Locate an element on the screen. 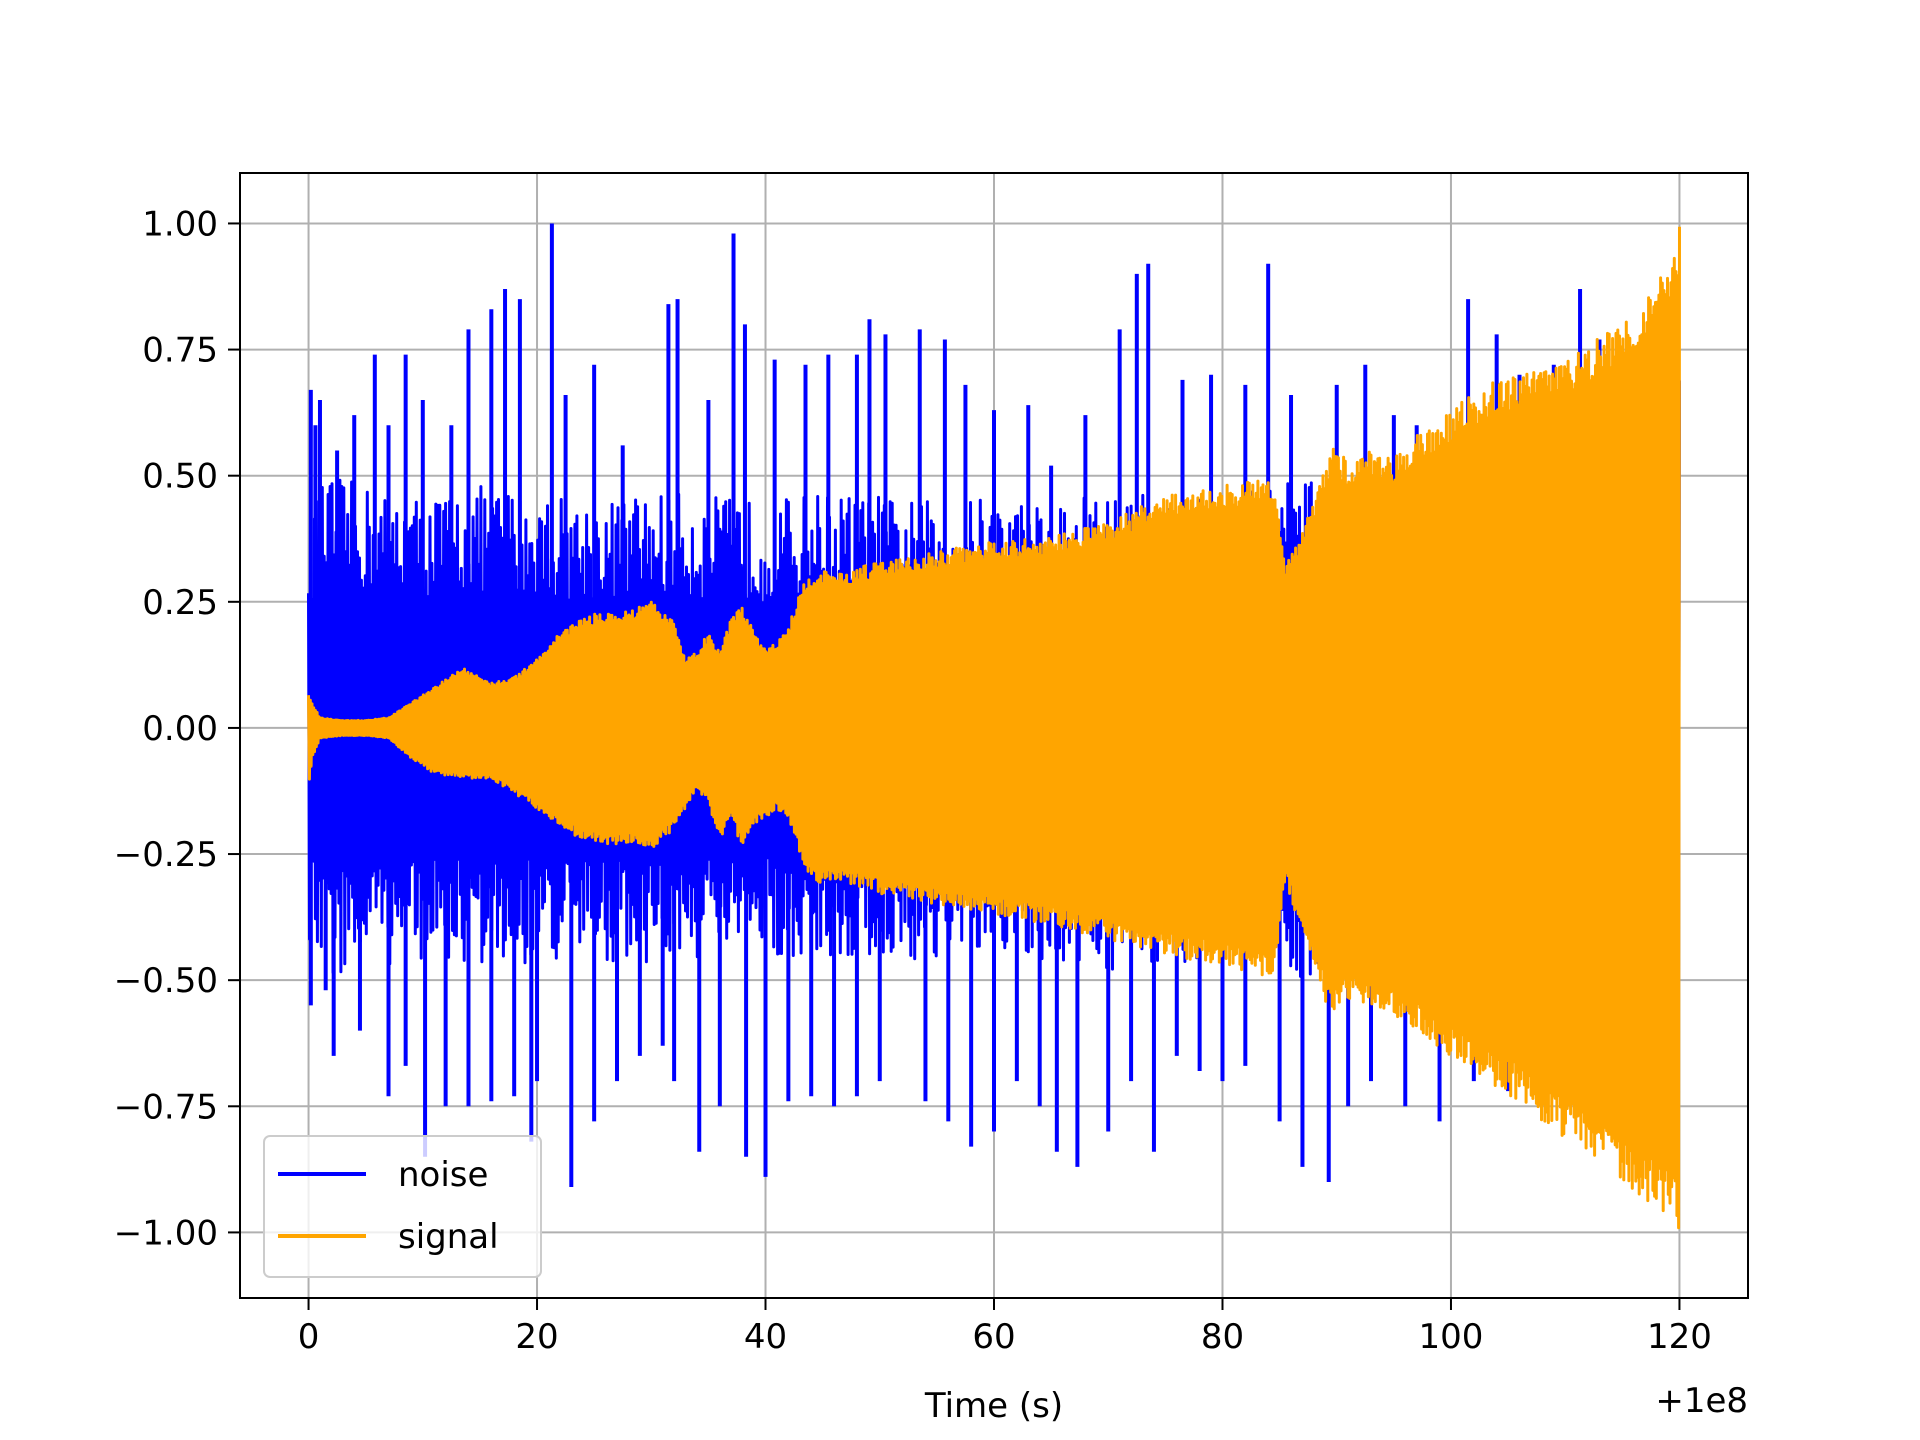  y-tick-label: −1.00 is located at coordinates (166, 1233).